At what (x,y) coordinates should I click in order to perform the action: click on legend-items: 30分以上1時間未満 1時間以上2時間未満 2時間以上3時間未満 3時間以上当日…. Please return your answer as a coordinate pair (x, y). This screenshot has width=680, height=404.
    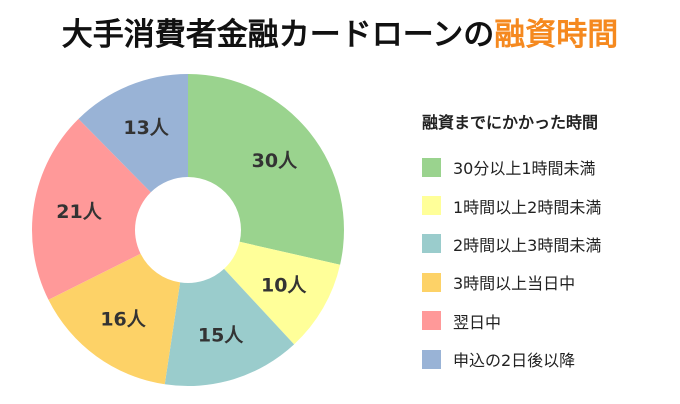
    Looking at the image, I should click on (511, 263).